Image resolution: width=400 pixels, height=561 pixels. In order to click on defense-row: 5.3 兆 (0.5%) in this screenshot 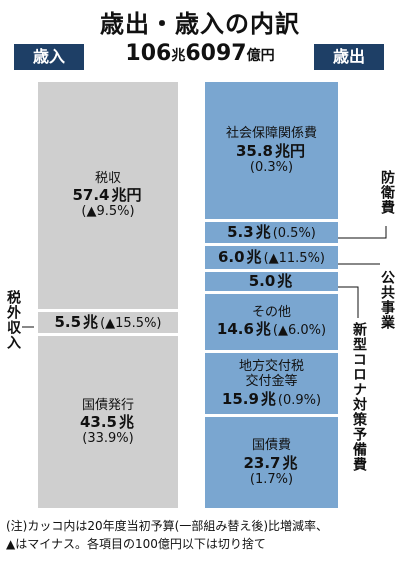, I will do `click(271, 232)`.